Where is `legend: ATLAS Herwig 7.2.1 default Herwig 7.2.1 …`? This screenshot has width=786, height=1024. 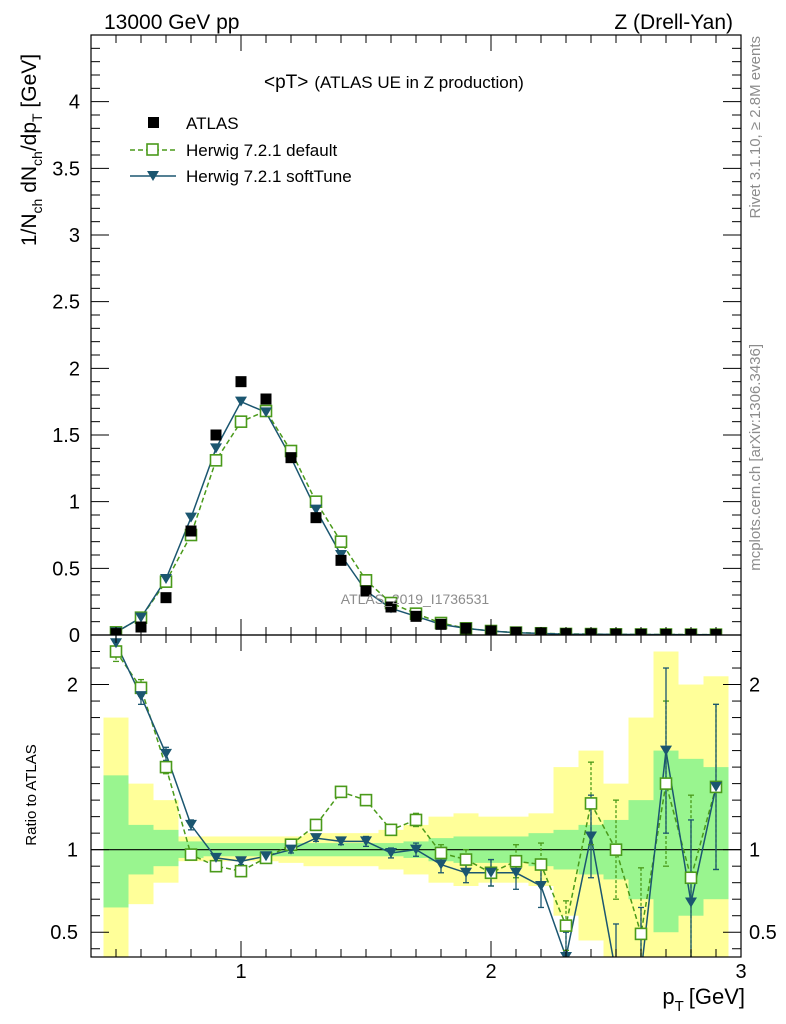 legend: ATLAS Herwig 7.2.1 default Herwig 7.2.1 … is located at coordinates (241, 150).